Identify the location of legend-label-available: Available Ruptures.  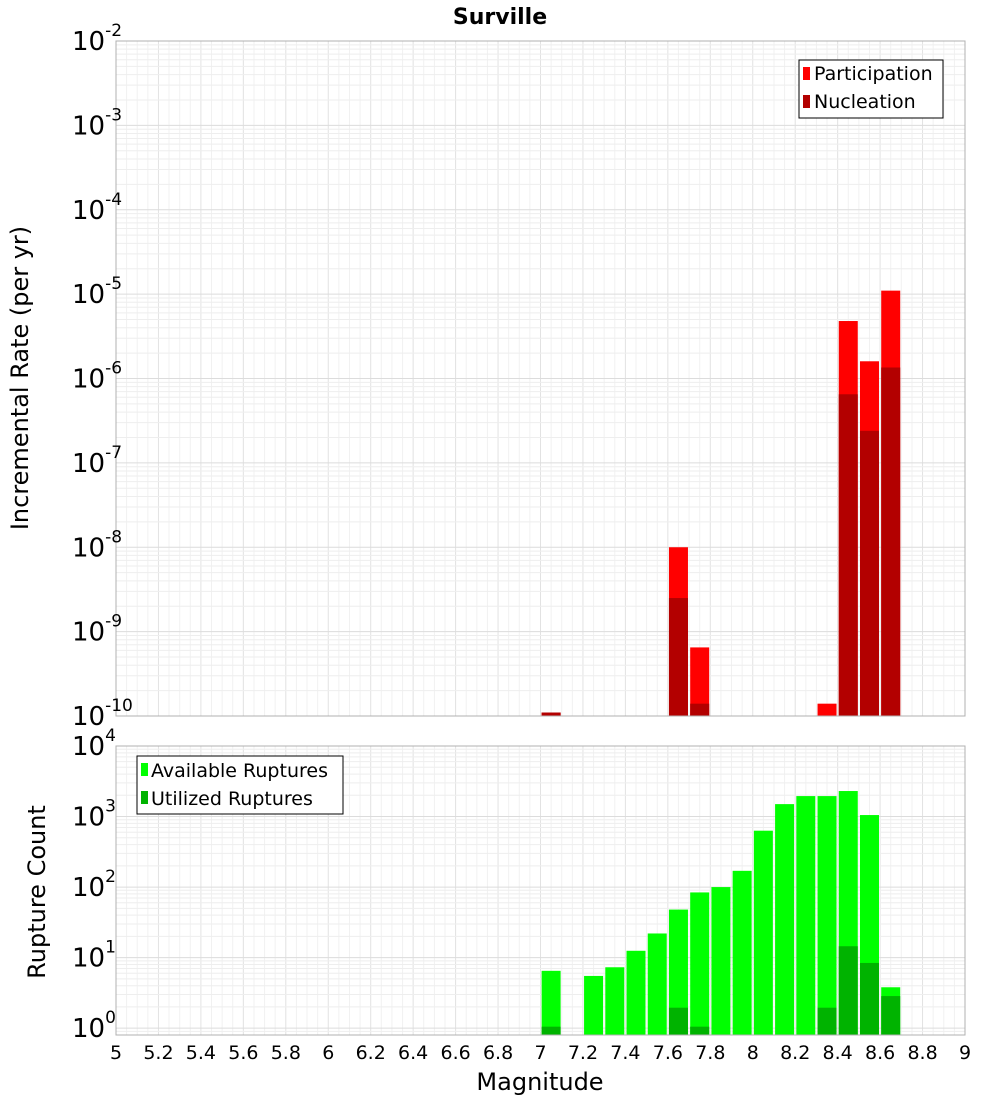
(239, 771).